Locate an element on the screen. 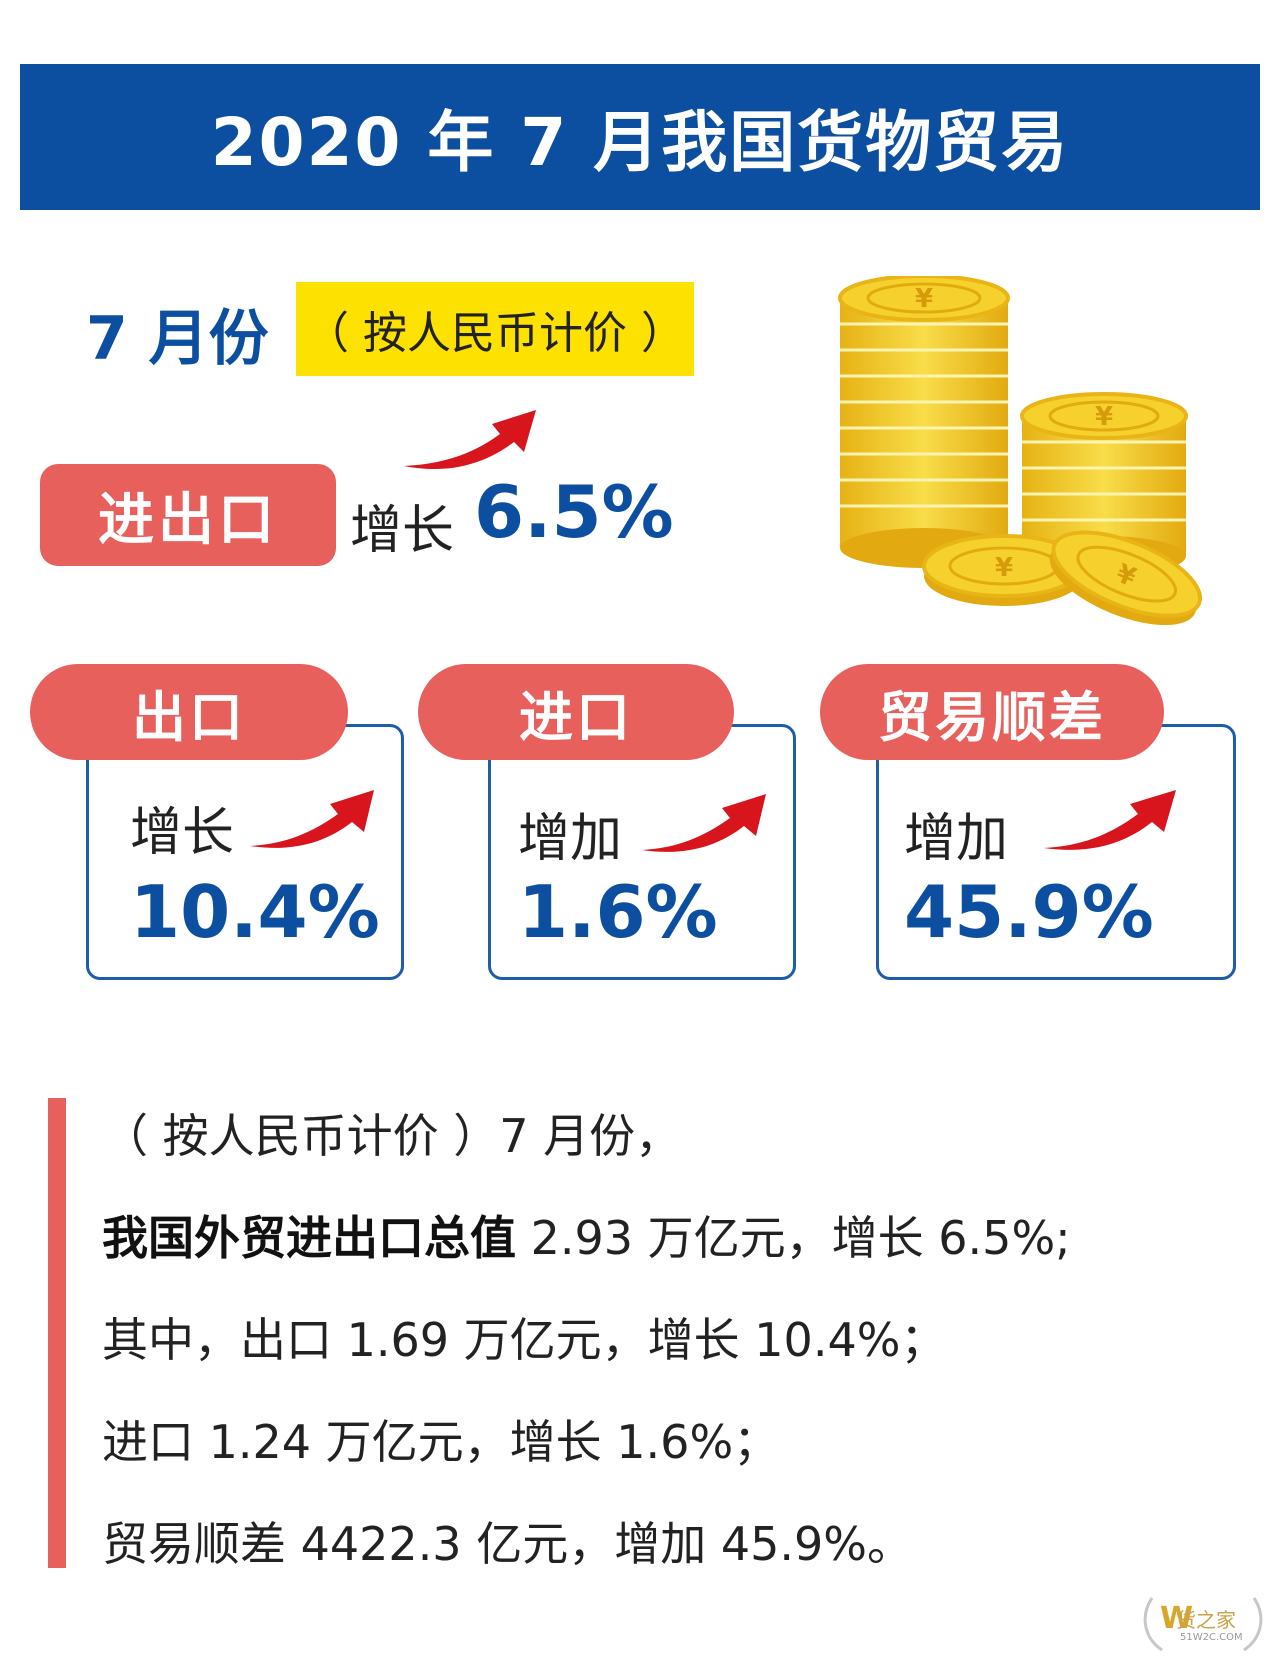 The height and width of the screenshot is (1665, 1280). title-banner: 2020 年 7 月我国货物贸易 is located at coordinates (640, 137).